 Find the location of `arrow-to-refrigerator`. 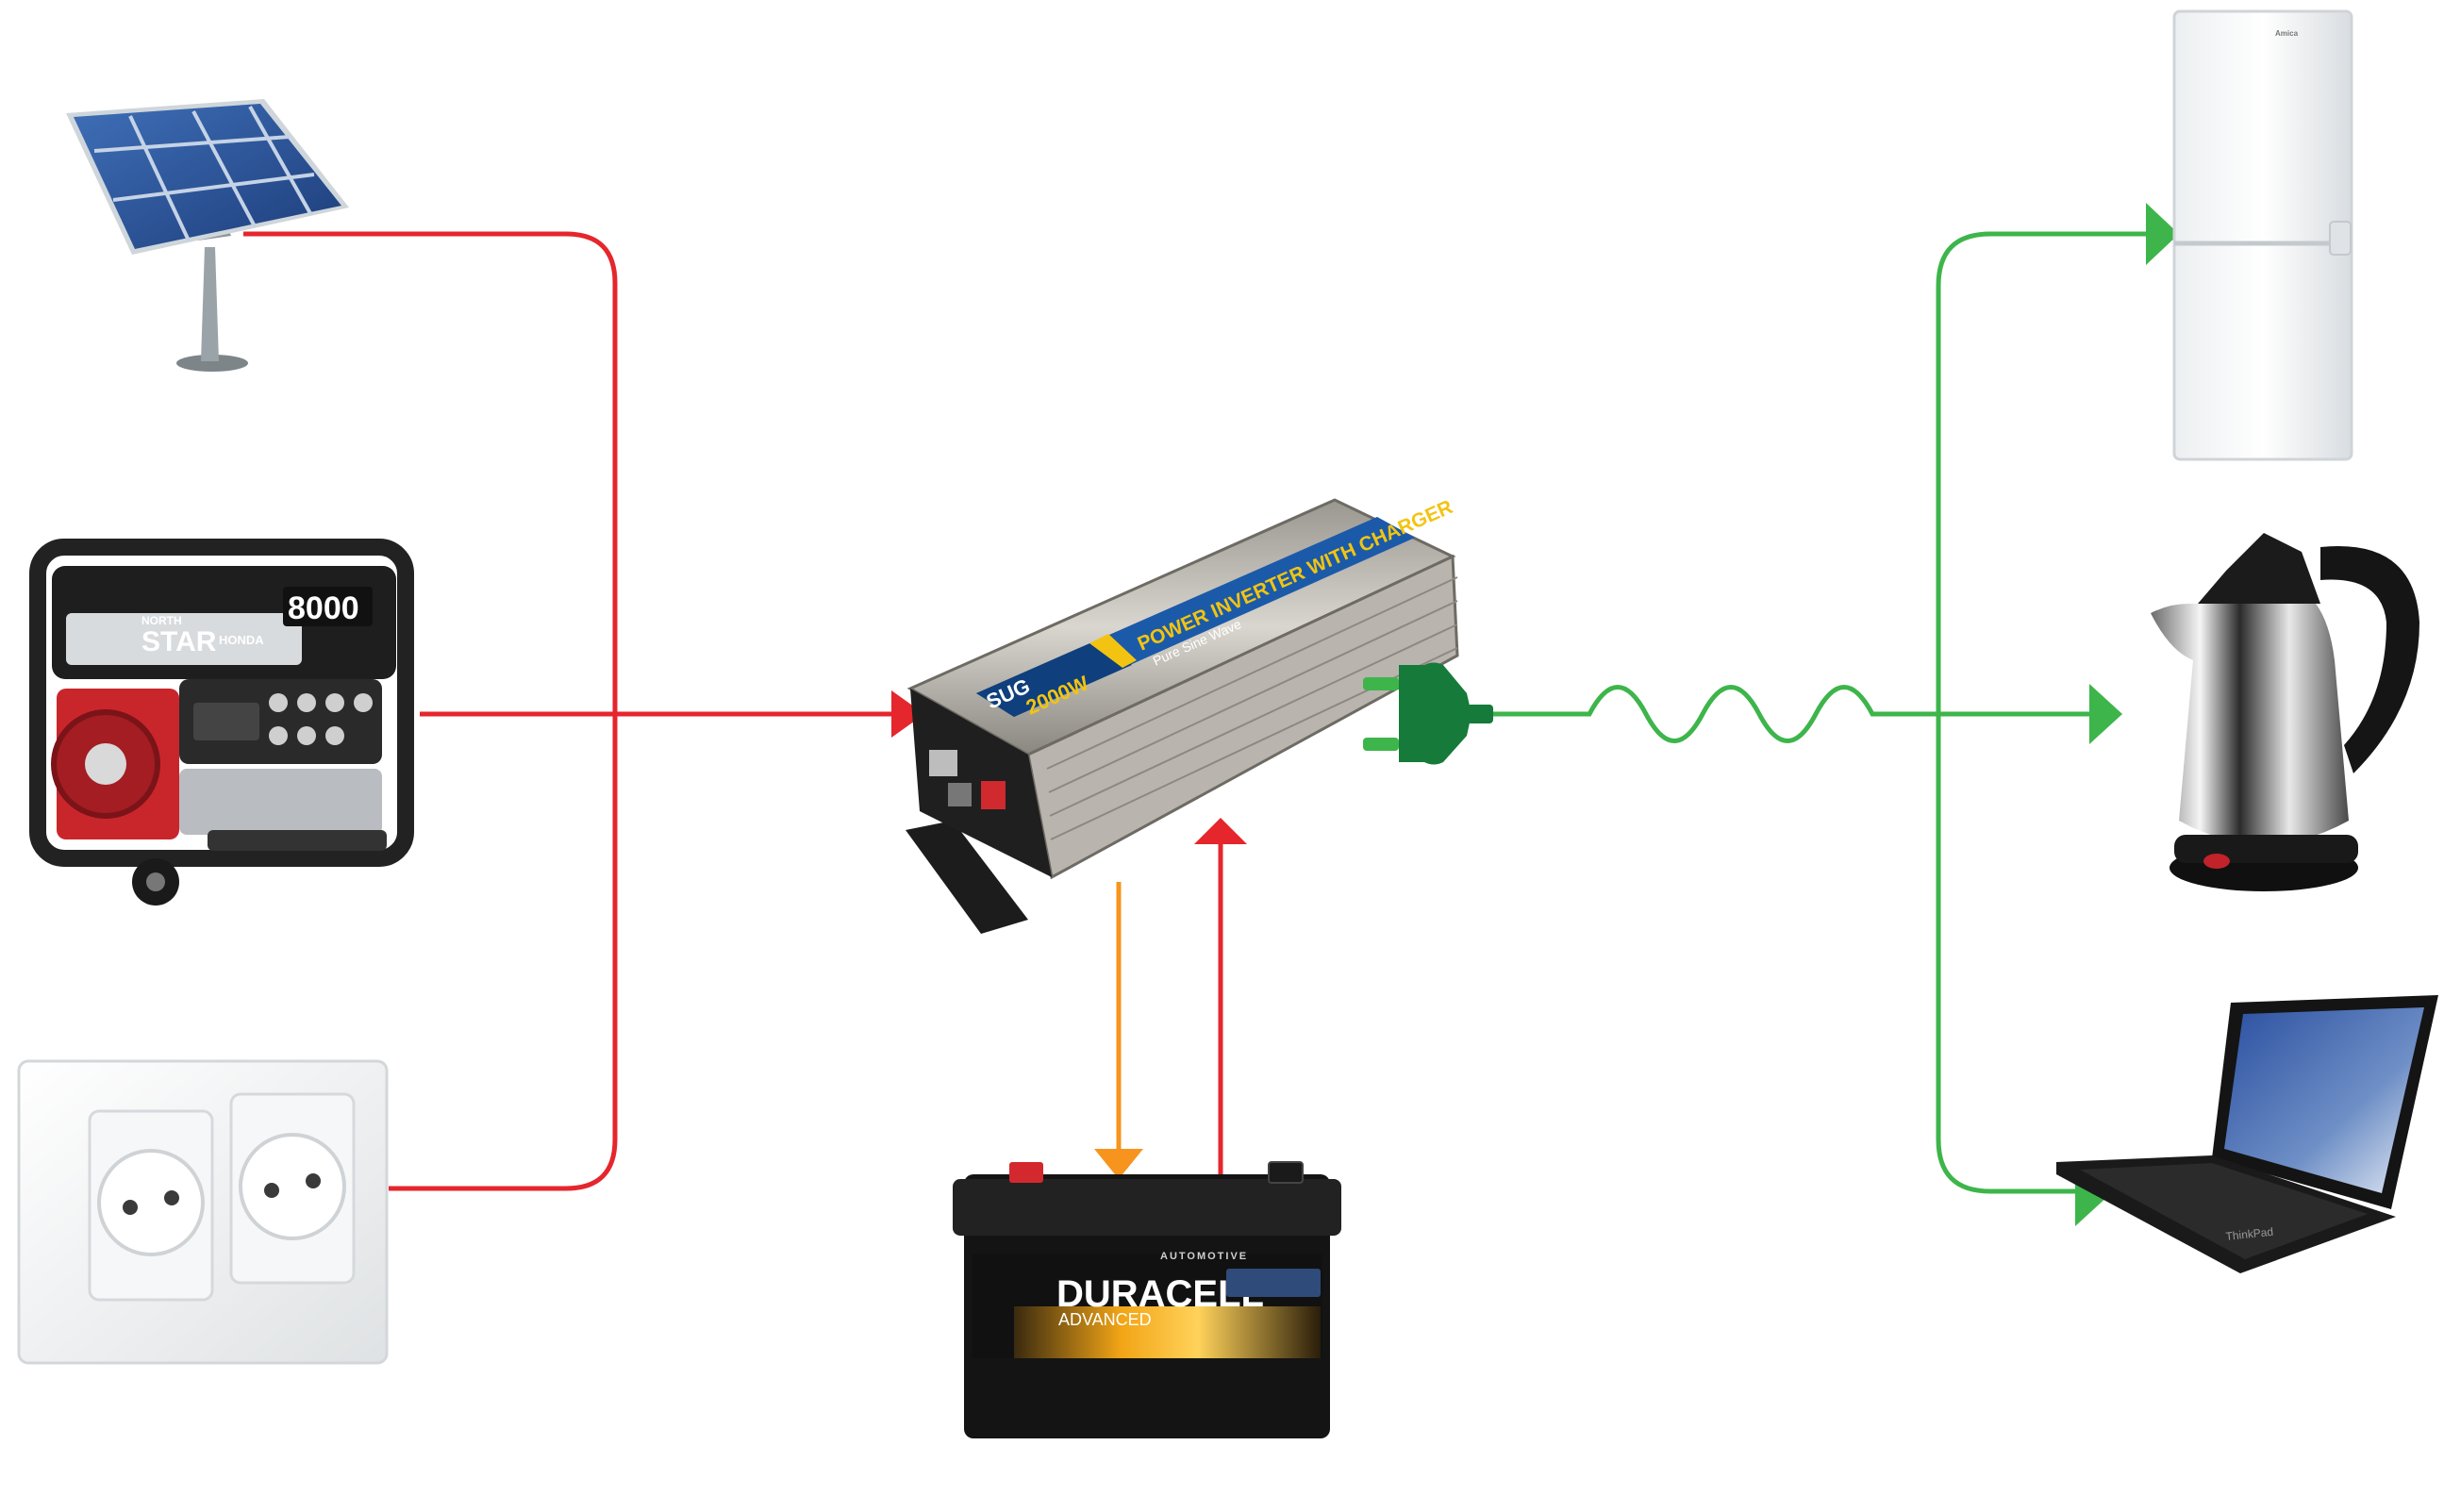

arrow-to-refrigerator is located at coordinates (2162, 234).